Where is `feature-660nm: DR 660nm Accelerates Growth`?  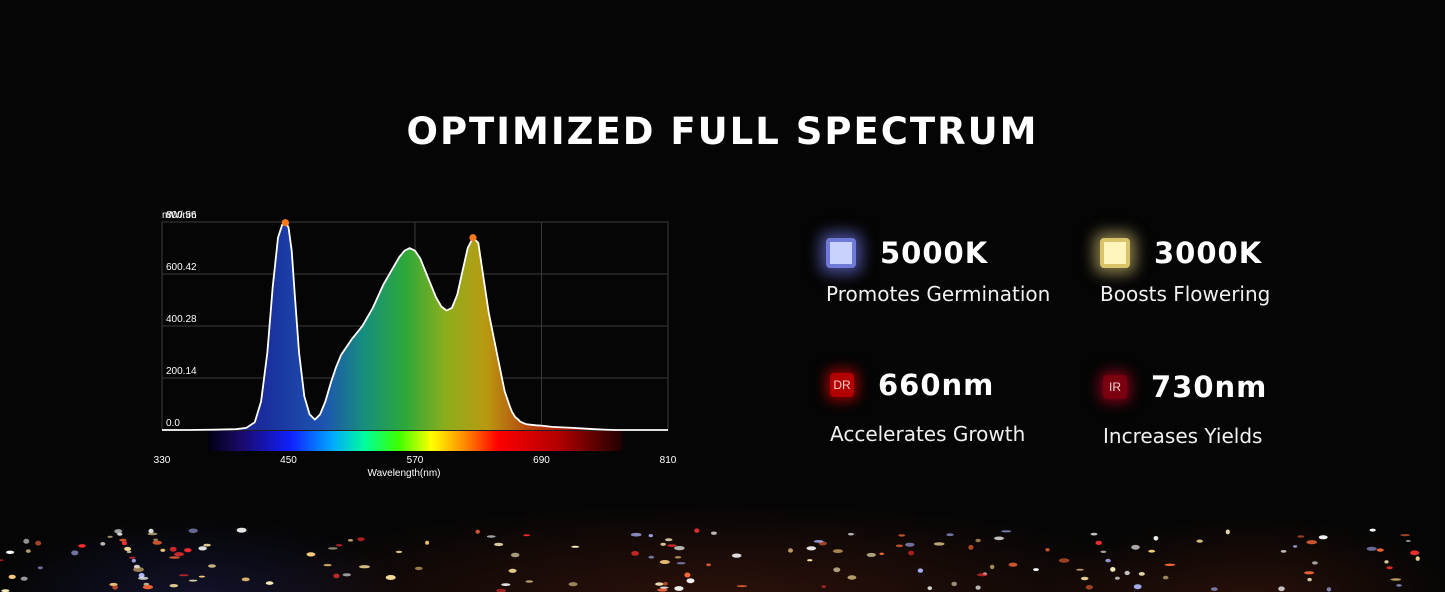 feature-660nm: DR 660nm Accelerates Growth is located at coordinates (927, 407).